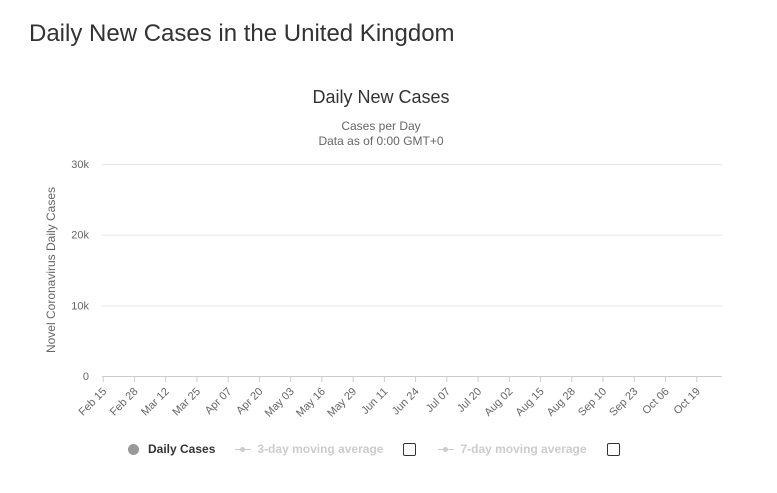  I want to click on page-title: Daily New Cases in the United Kingdom, so click(242, 33).